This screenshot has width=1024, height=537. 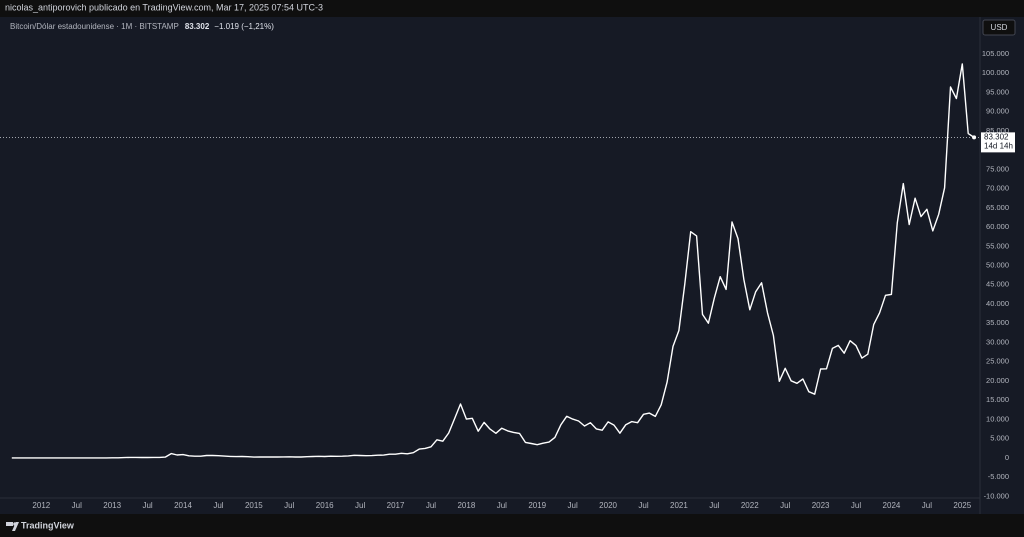 I want to click on x-tick-label: 2018, so click(x=466, y=505).